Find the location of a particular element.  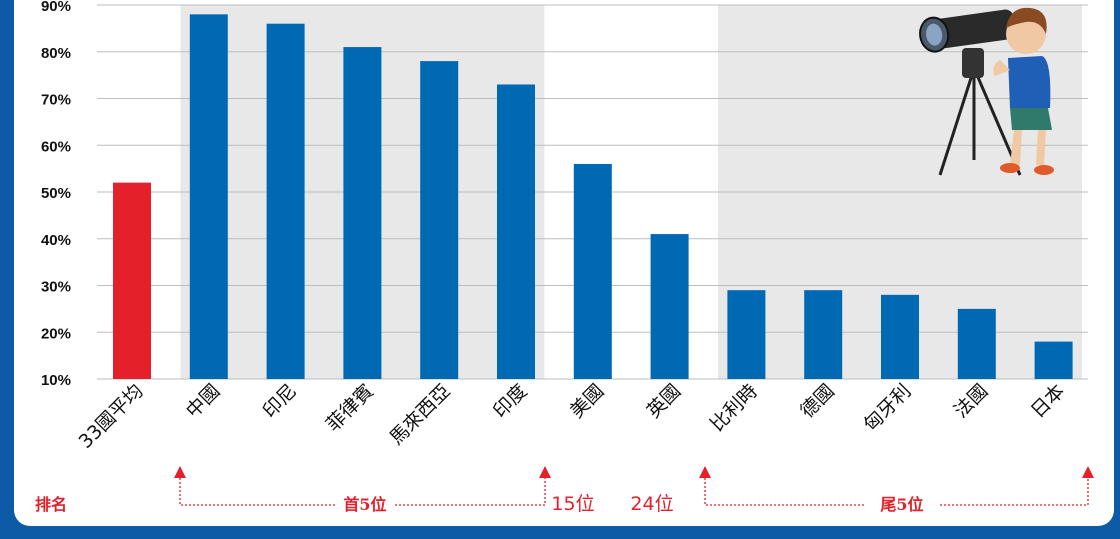

y-tick-label: 90% is located at coordinates (56, 7).